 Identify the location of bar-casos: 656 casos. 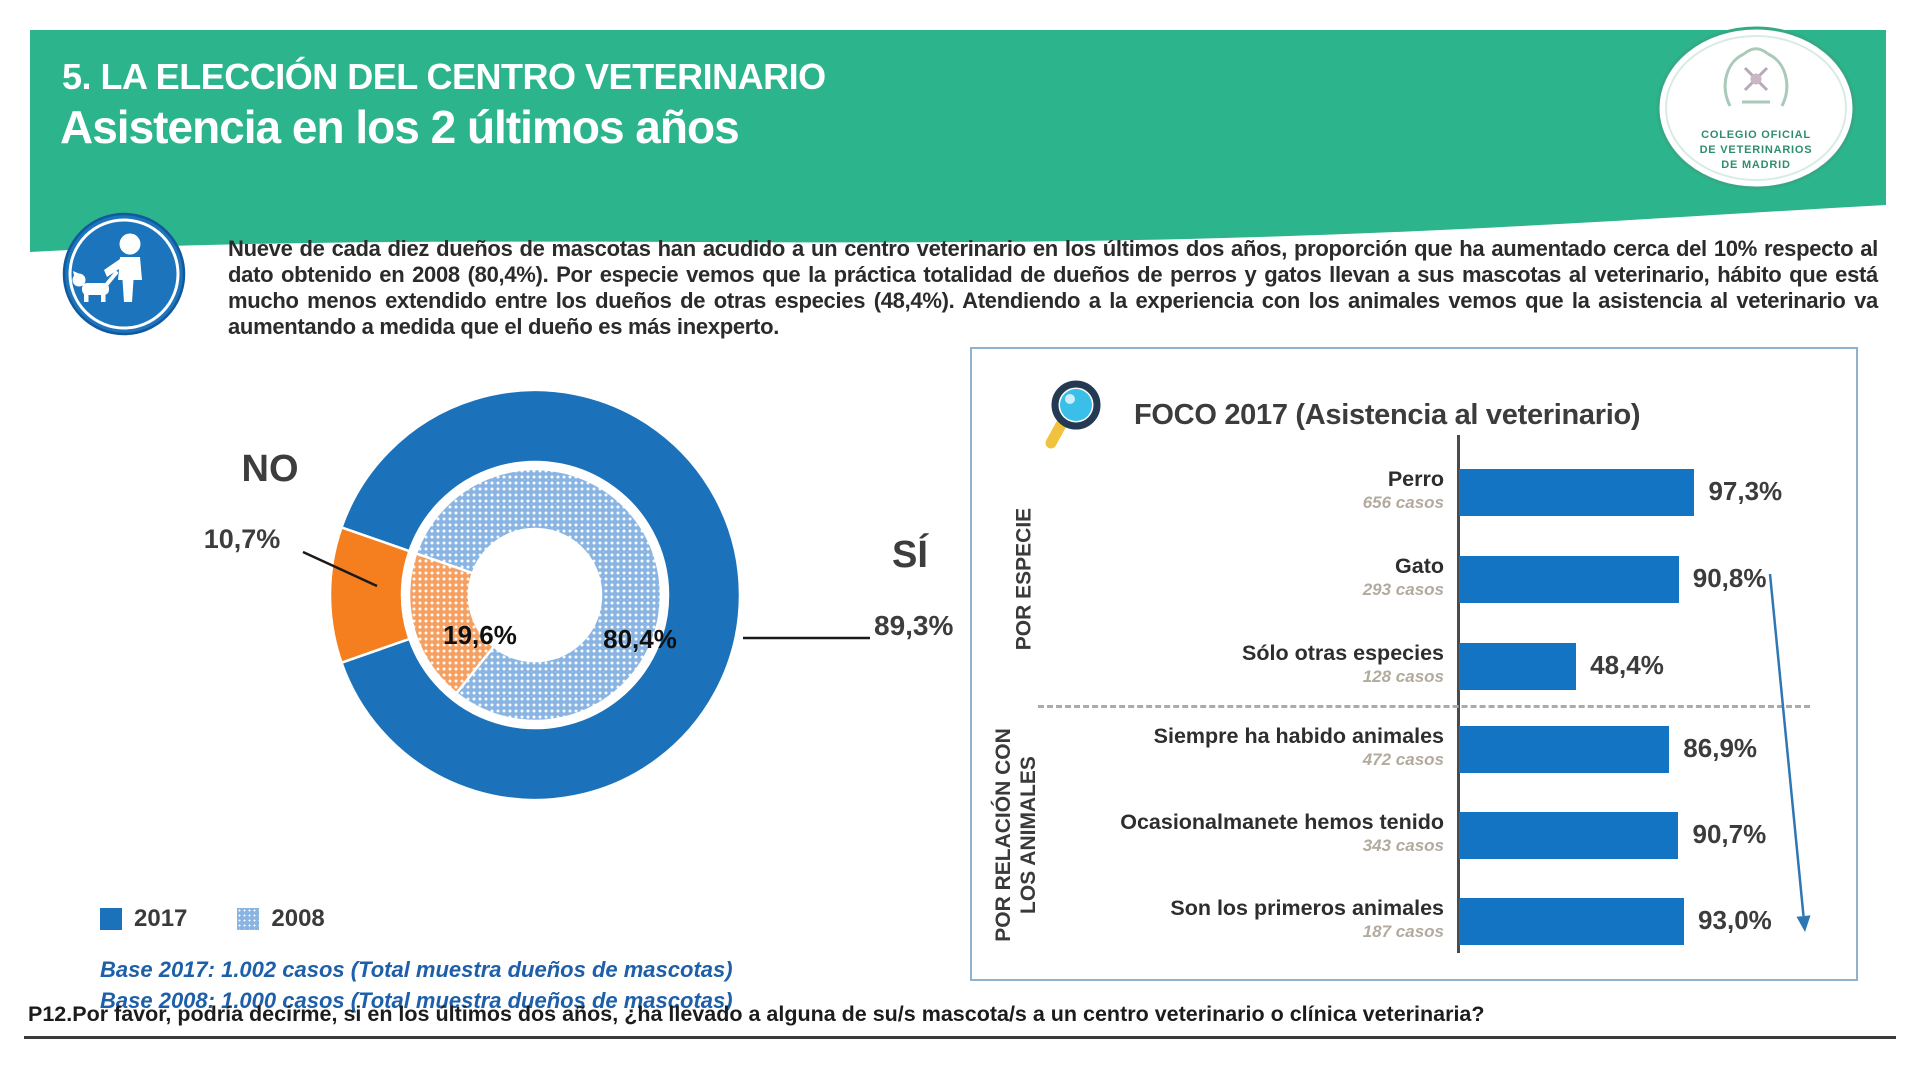
(1403, 502).